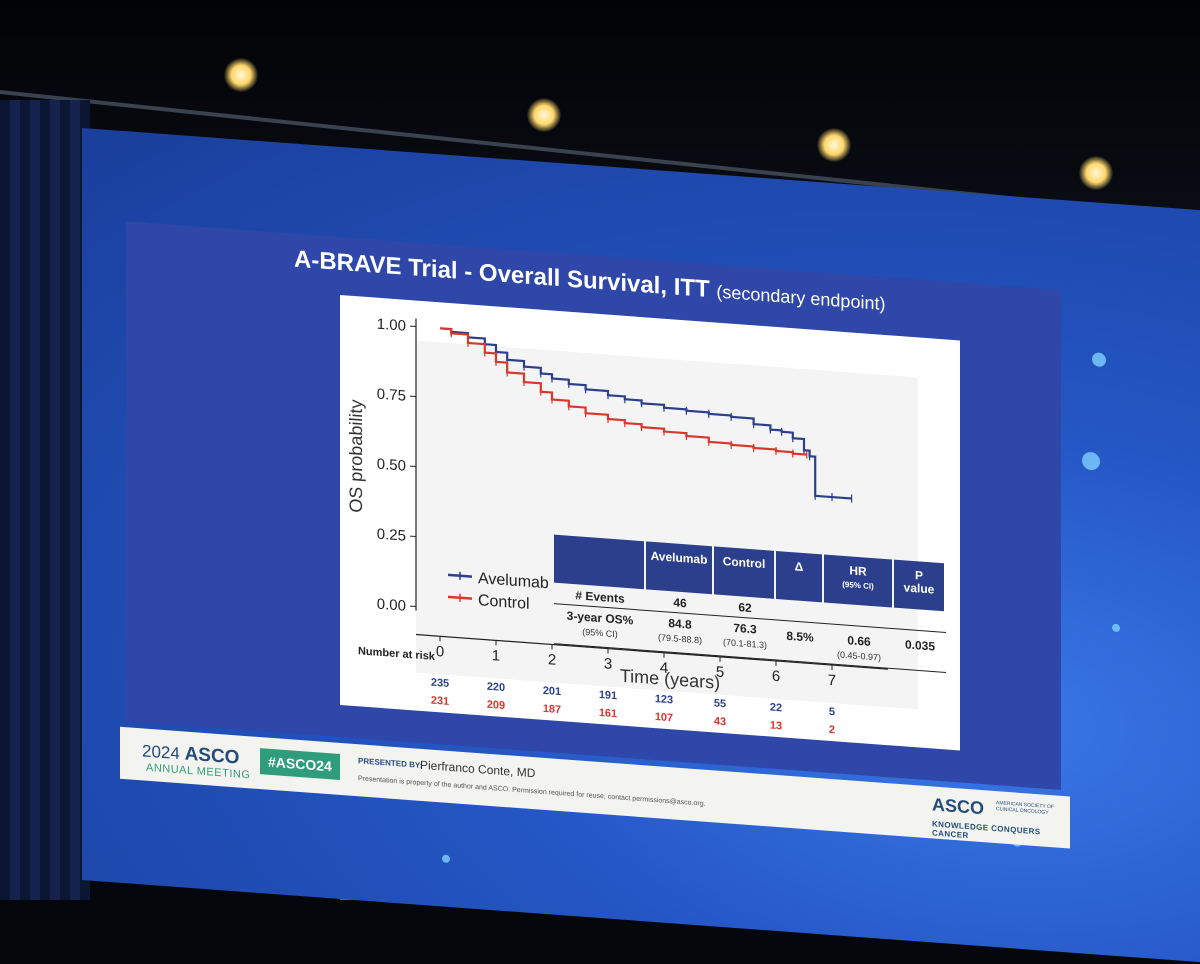 Image resolution: width=1200 pixels, height=964 pixels. Describe the element at coordinates (664, 699) in the screenshot. I see `risk-count-avelumab: 123` at that location.